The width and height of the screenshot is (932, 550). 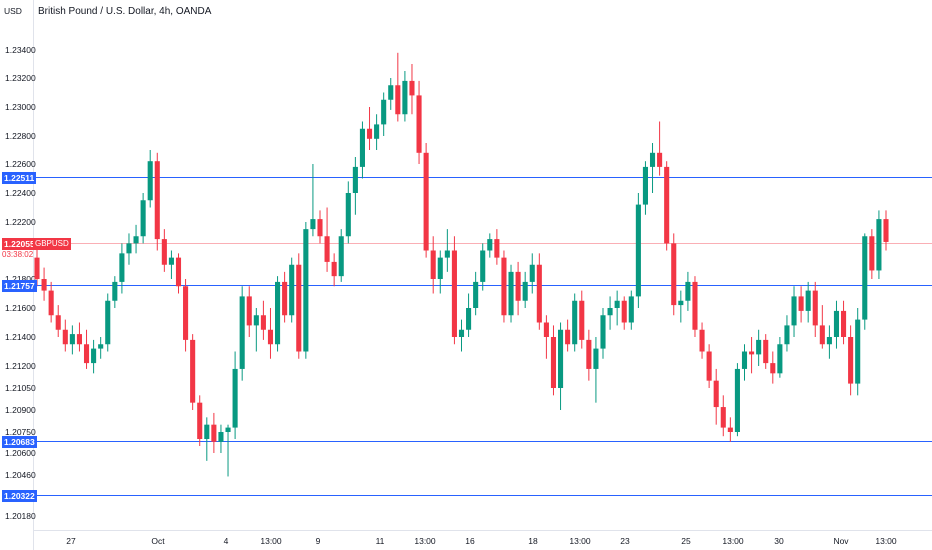 What do you see at coordinates (20, 308) in the screenshot?
I see `price-tick-label: 1.21600` at bounding box center [20, 308].